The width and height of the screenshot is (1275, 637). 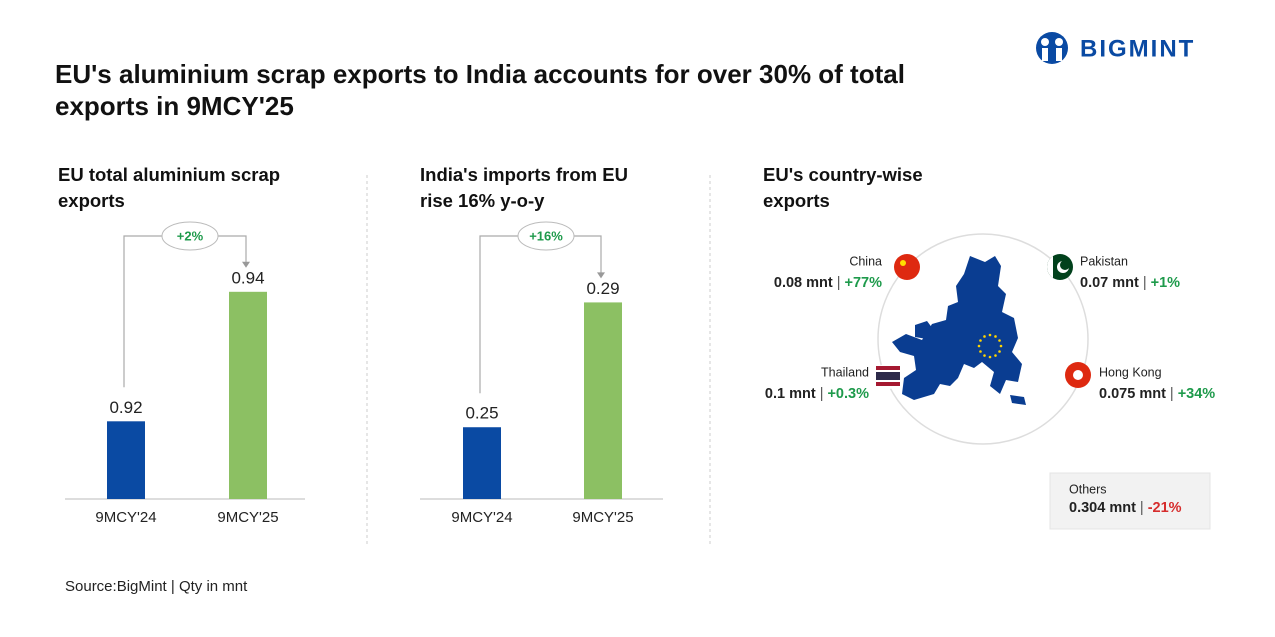 What do you see at coordinates (845, 372) in the screenshot?
I see `country-name: Thailand` at bounding box center [845, 372].